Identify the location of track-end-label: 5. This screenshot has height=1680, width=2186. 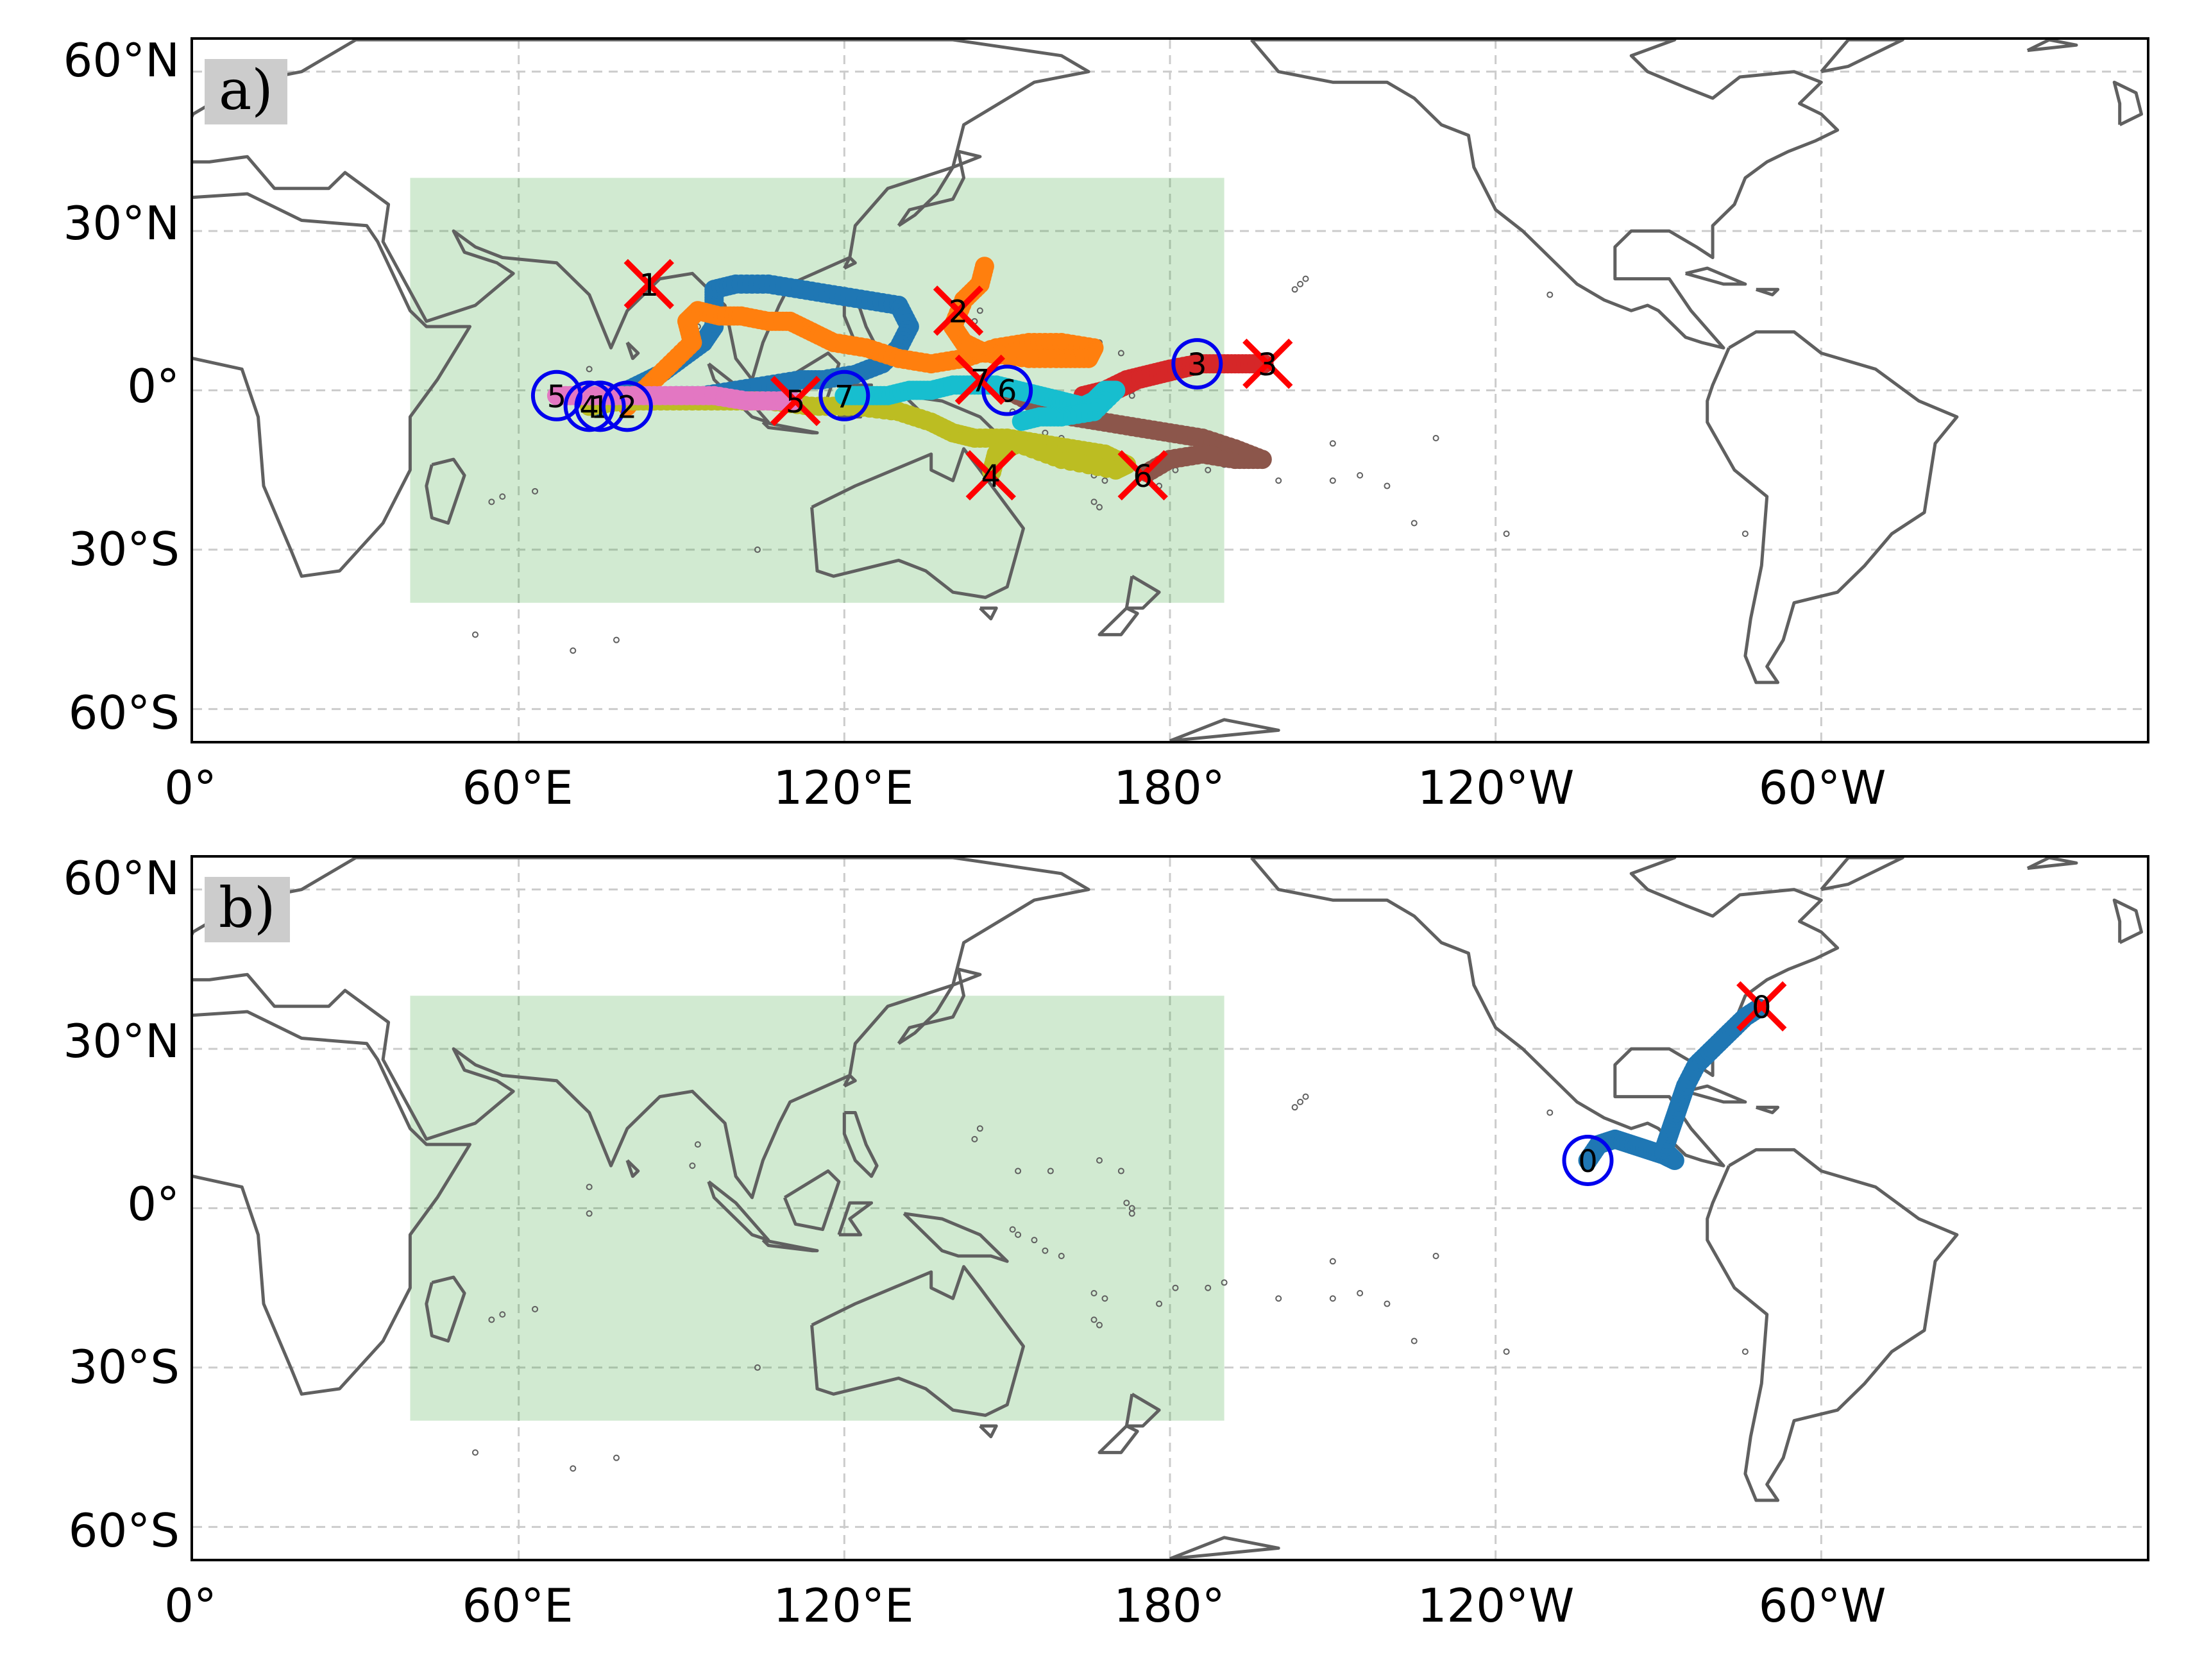
(796, 402).